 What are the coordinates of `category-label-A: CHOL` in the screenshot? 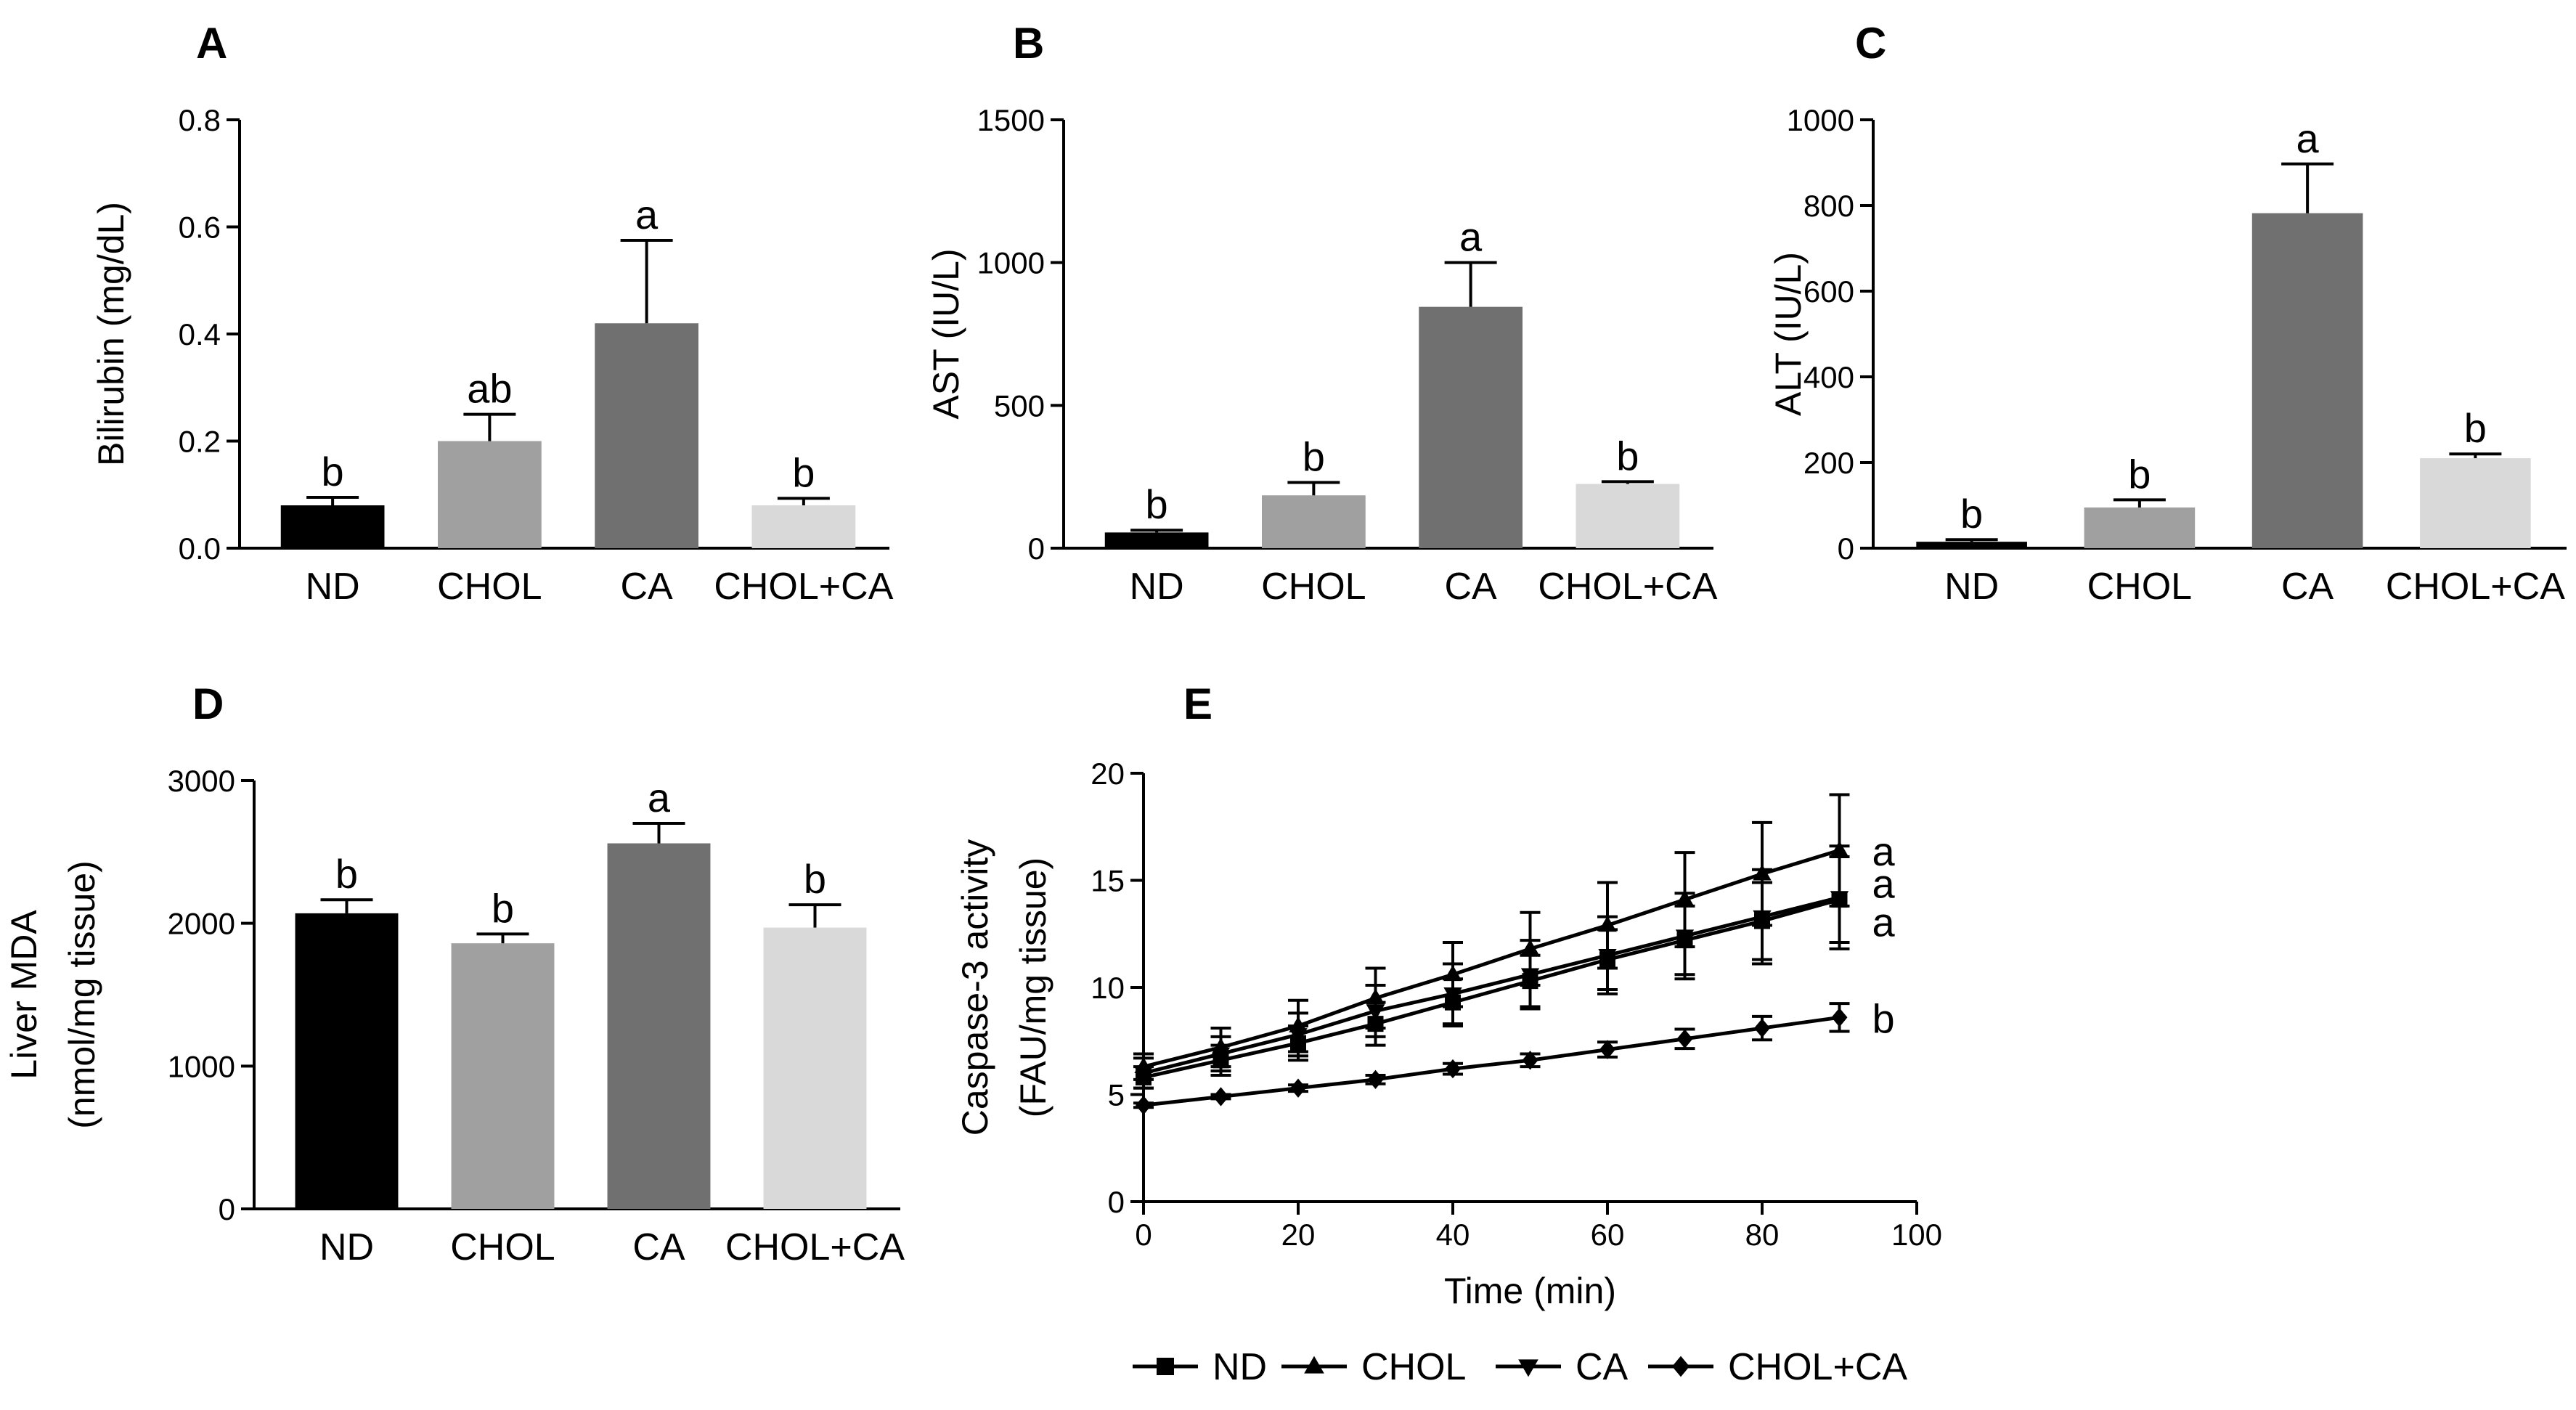 It's located at (489, 587).